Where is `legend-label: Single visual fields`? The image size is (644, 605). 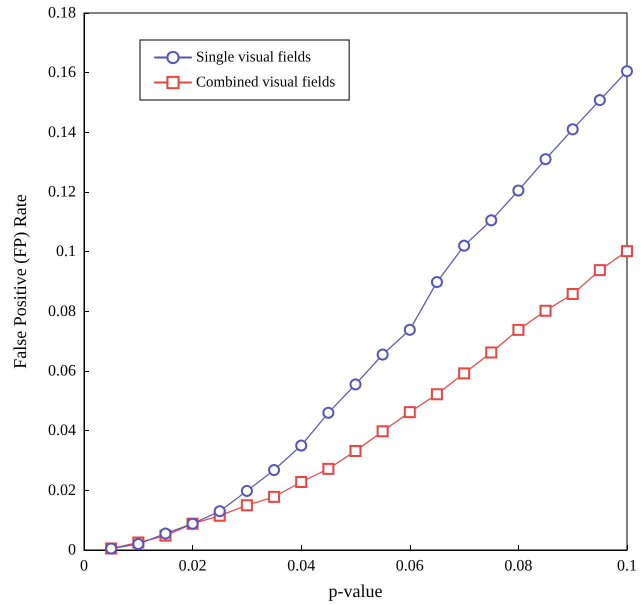 legend-label: Single visual fields is located at coordinates (254, 58).